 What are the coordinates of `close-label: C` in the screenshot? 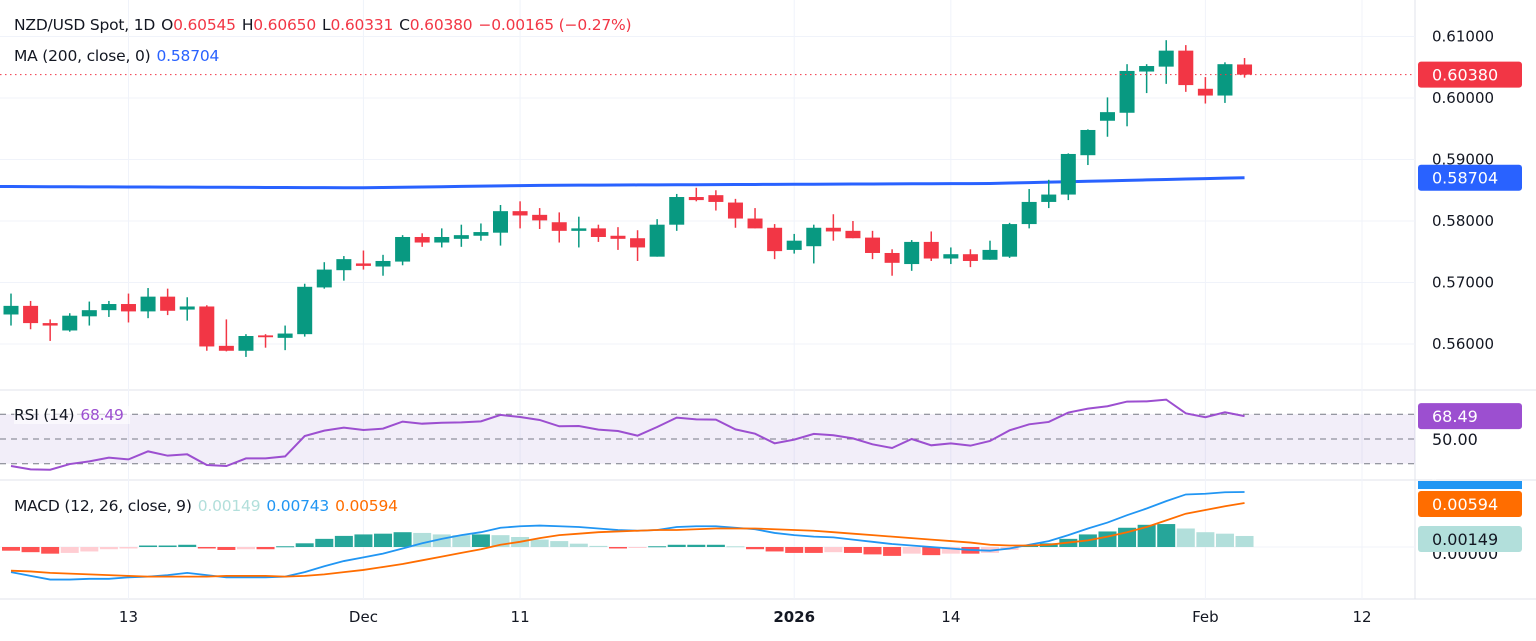 It's located at (404, 25).